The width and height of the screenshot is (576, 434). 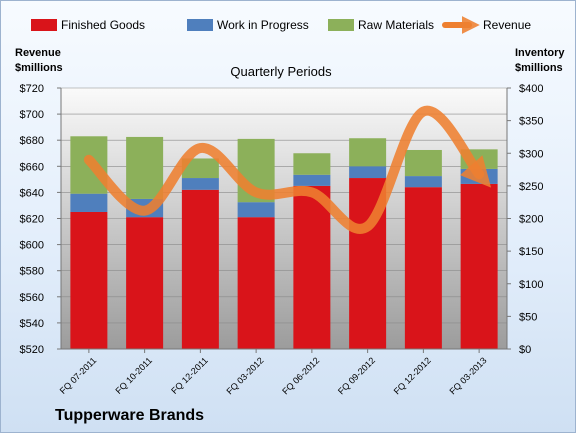 What do you see at coordinates (507, 25) in the screenshot?
I see `legend-label-revenue: Revenue` at bounding box center [507, 25].